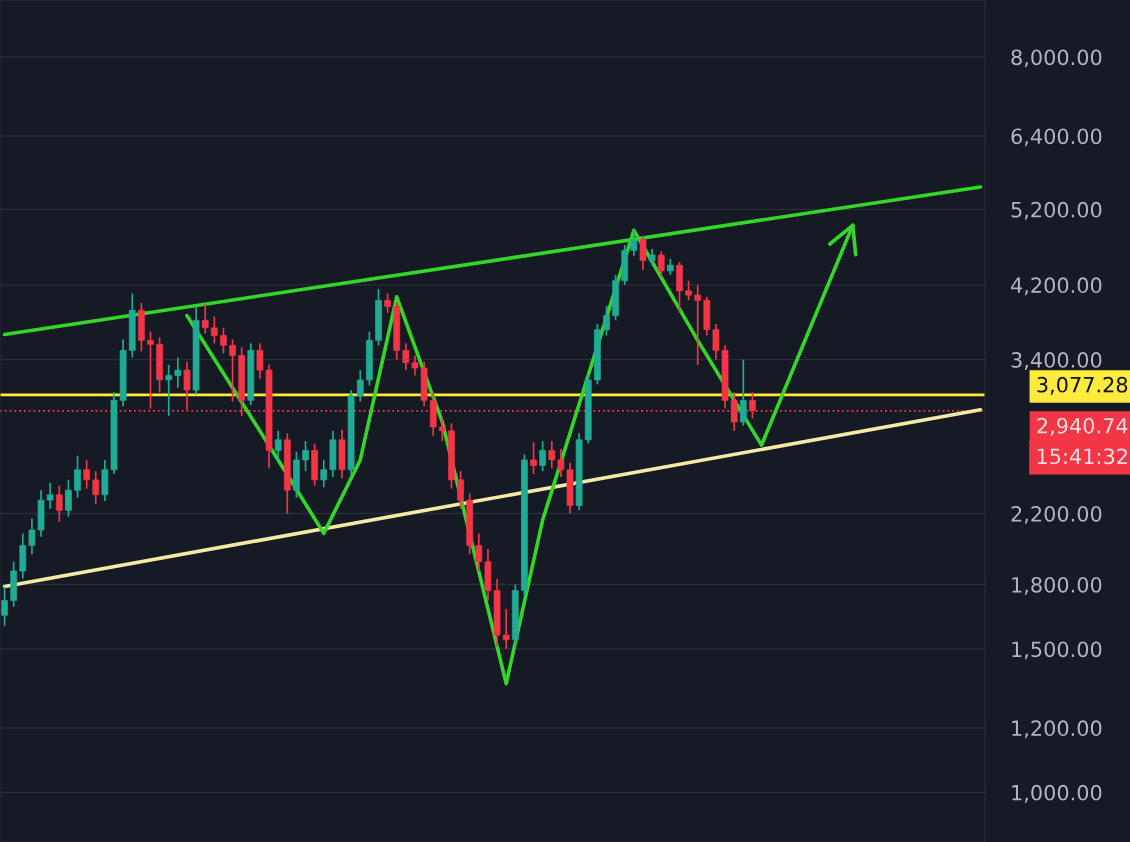  What do you see at coordinates (1056, 514) in the screenshot?
I see `y-tick-label: 2,200.00` at bounding box center [1056, 514].